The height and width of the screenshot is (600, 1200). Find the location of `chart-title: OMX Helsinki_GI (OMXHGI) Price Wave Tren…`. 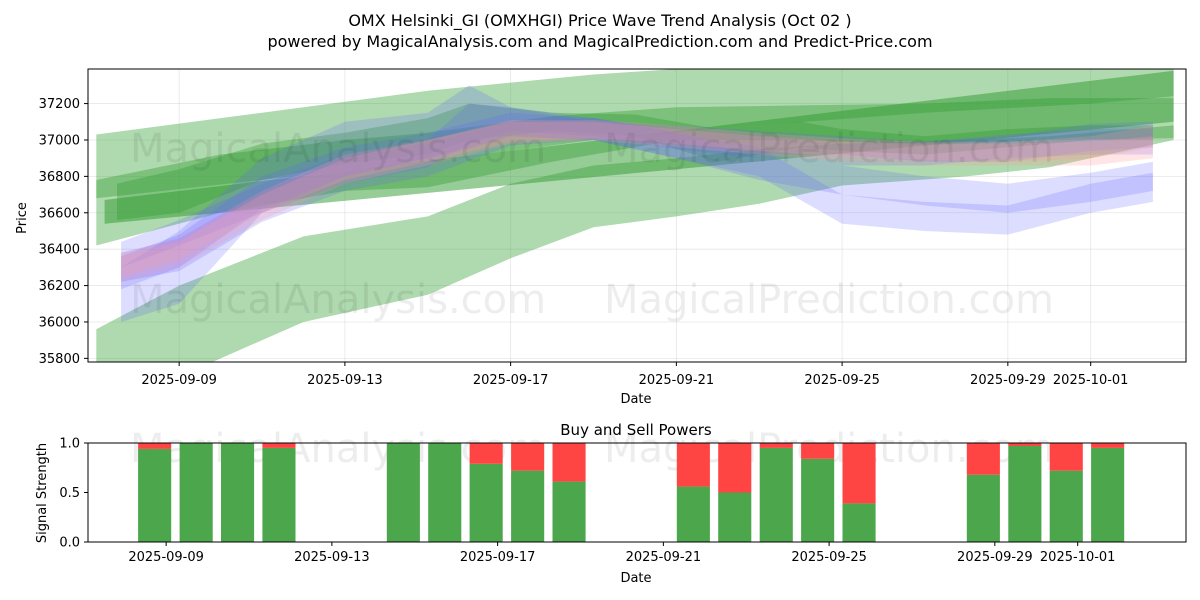

chart-title: OMX Helsinki_GI (OMXHGI) Price Wave Tren… is located at coordinates (599, 21).